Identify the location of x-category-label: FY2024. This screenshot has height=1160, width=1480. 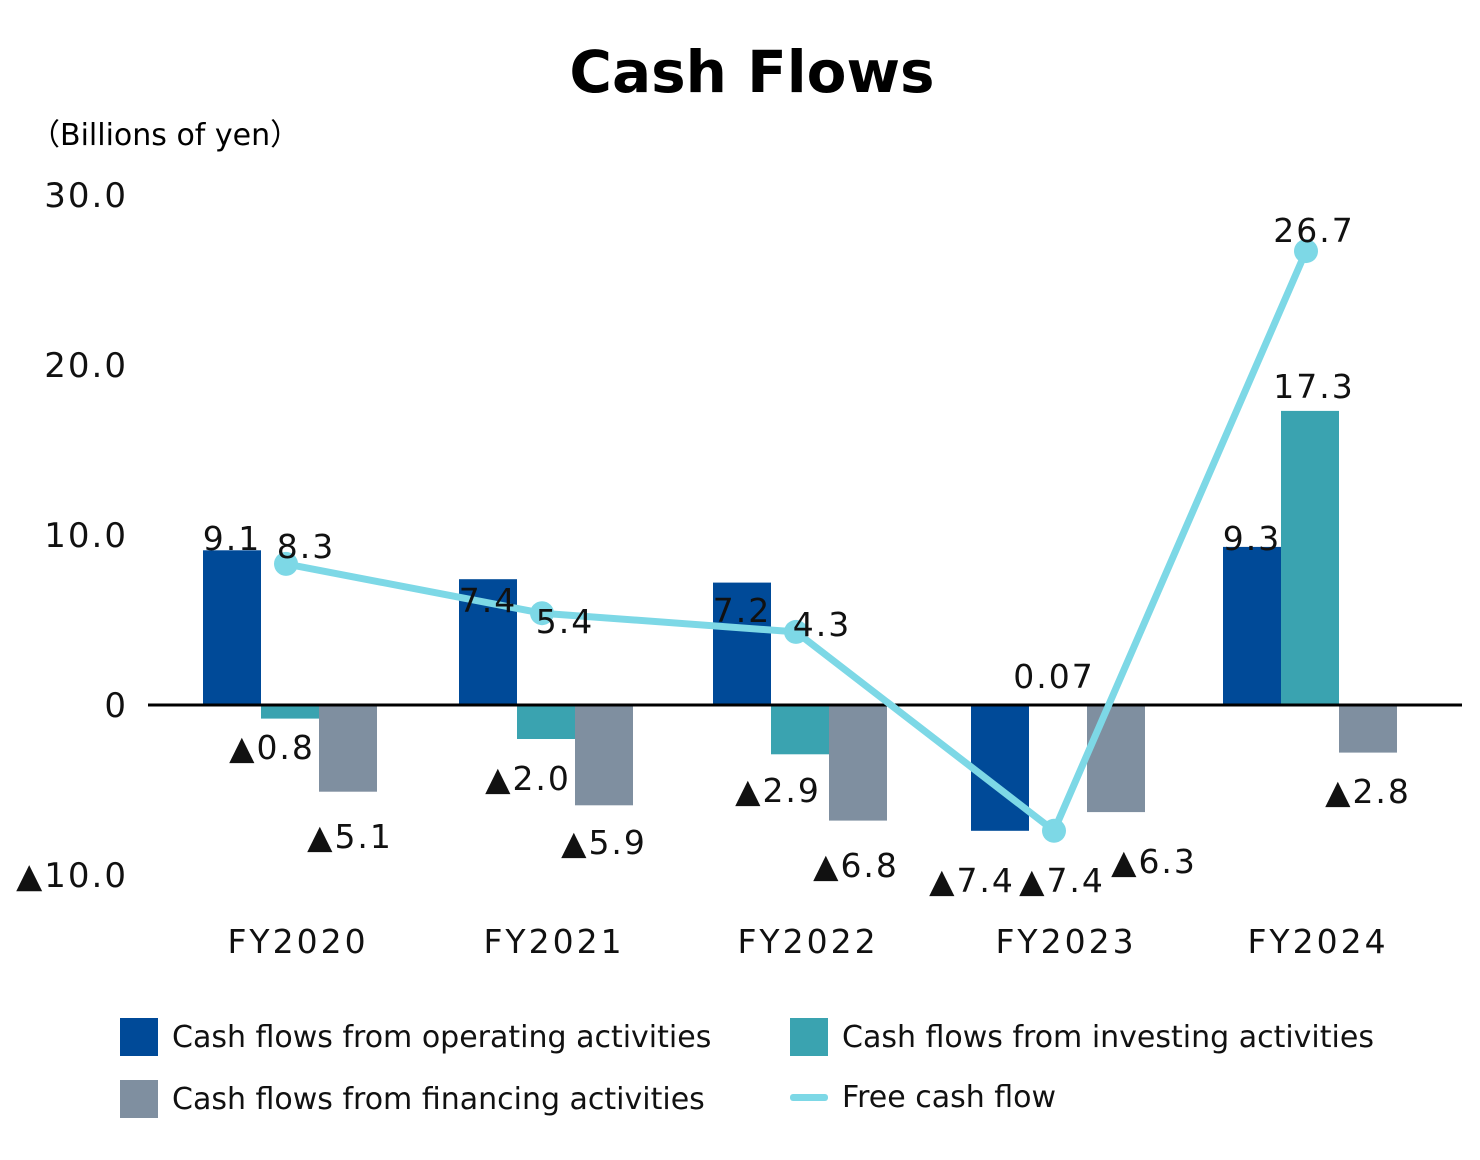
(1317, 941).